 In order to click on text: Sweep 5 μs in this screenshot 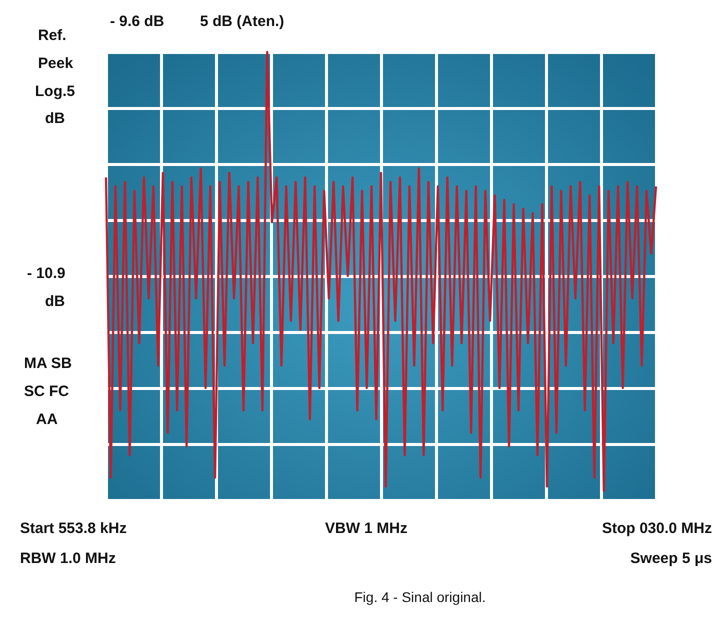, I will do `click(671, 558)`.